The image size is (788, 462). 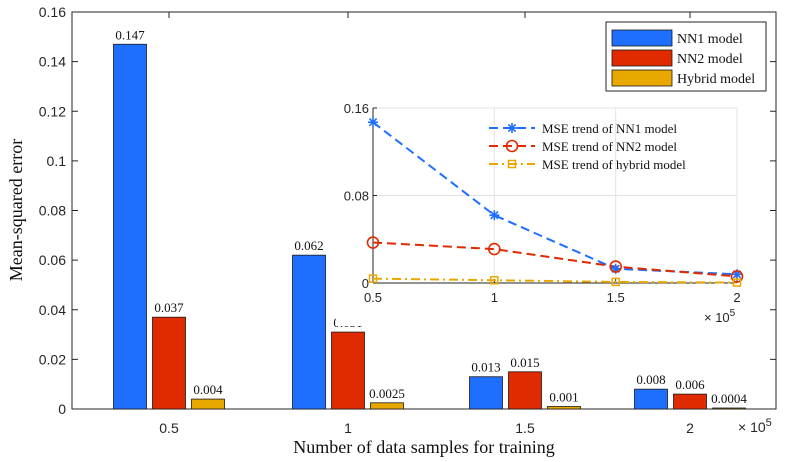 What do you see at coordinates (736, 297) in the screenshot?
I see `inset-x-tick-label: 2` at bounding box center [736, 297].